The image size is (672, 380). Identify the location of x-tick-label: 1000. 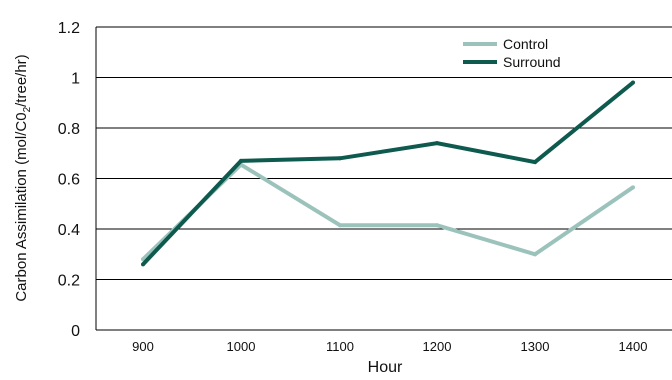
(241, 346).